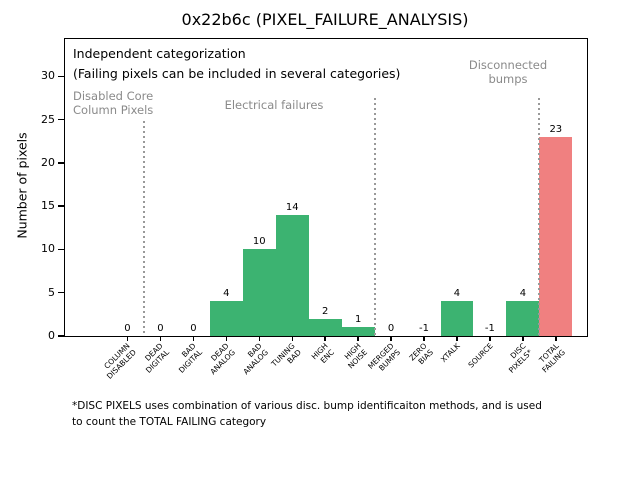  I want to click on y-tick-label: 15, so click(48, 206).